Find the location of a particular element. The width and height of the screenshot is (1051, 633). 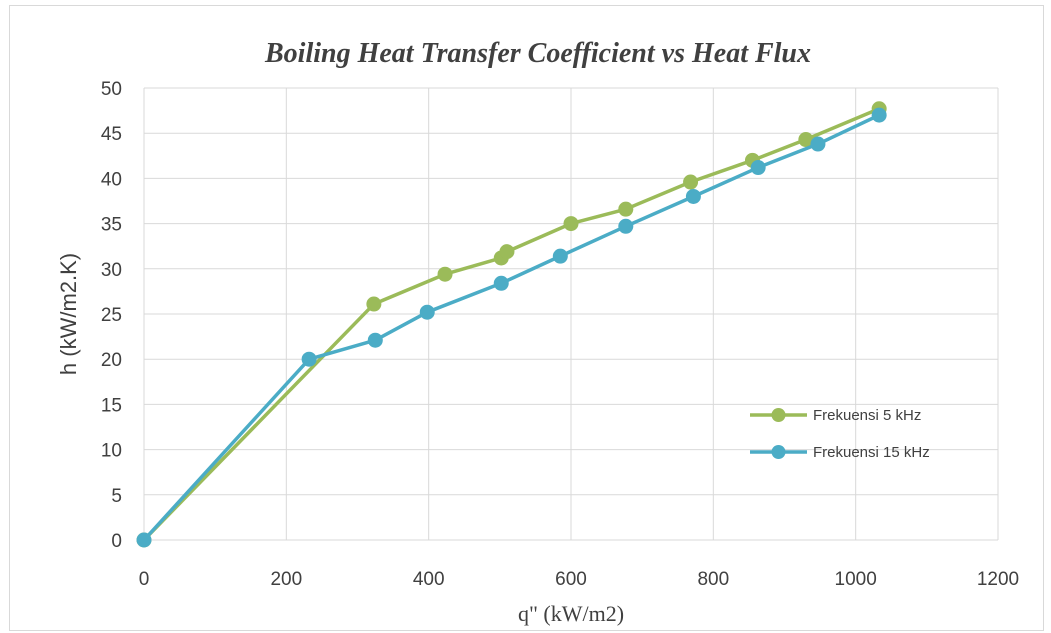

y-tick-label: 25 is located at coordinates (111, 315).